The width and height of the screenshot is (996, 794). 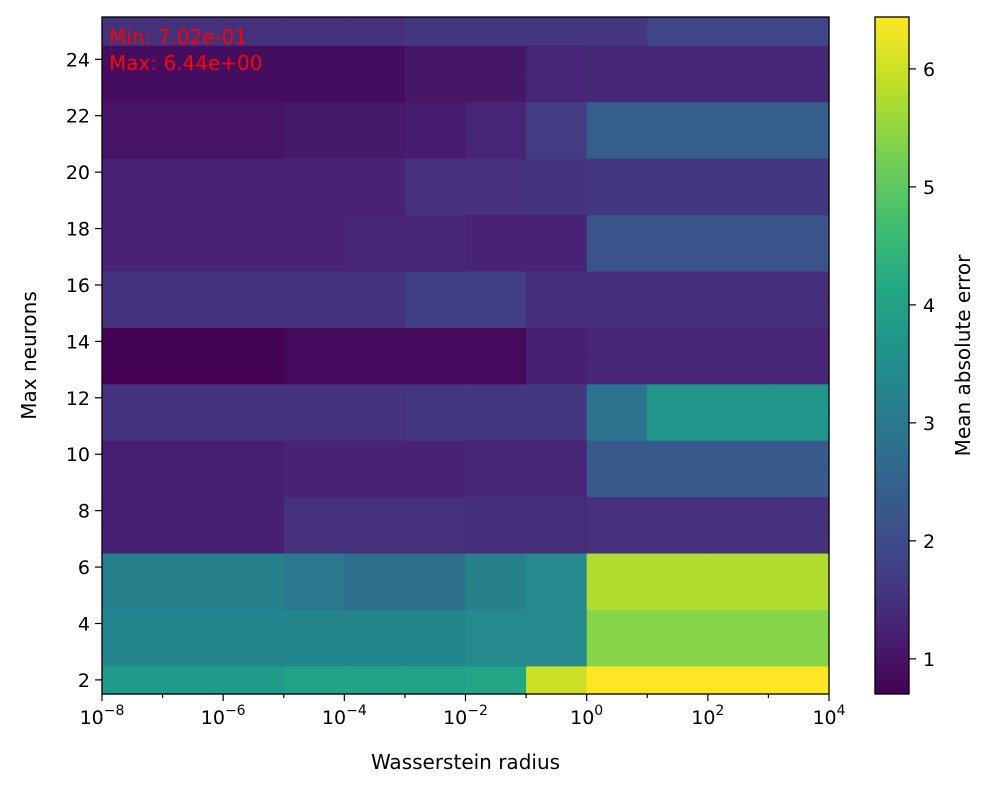 What do you see at coordinates (84, 624) in the screenshot?
I see `y-tick-label: 4` at bounding box center [84, 624].